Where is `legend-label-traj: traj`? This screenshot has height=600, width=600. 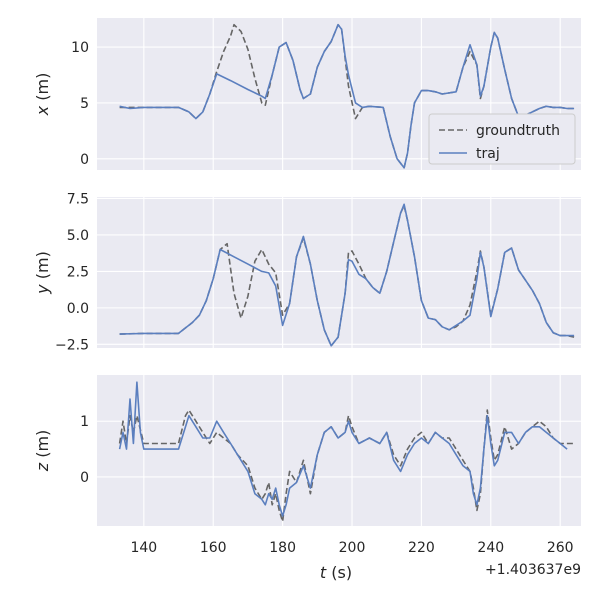 legend-label-traj: traj is located at coordinates (488, 154).